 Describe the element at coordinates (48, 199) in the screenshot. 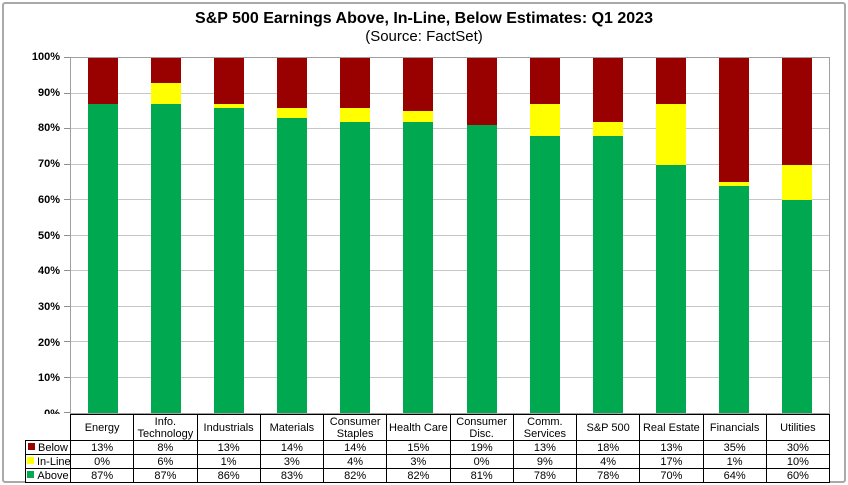

I see `y-tick-label: 60%` at that location.